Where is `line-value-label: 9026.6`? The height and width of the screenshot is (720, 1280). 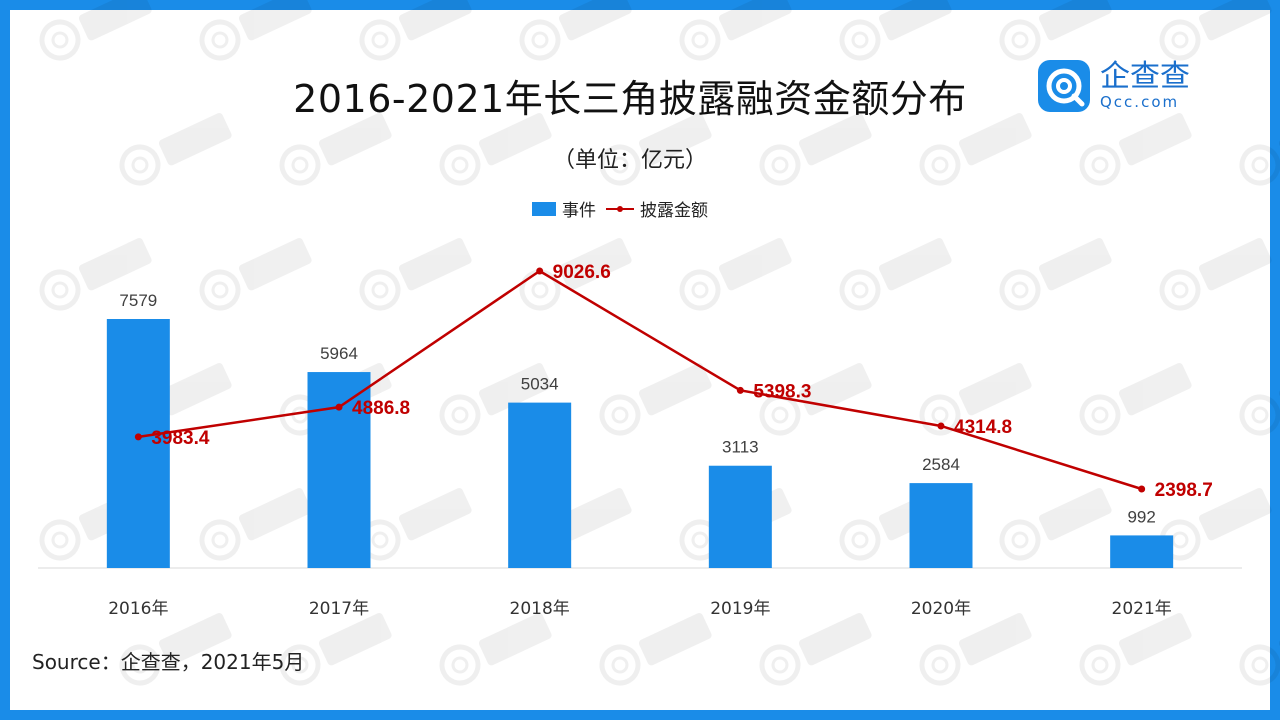
line-value-label: 9026.6 is located at coordinates (582, 272).